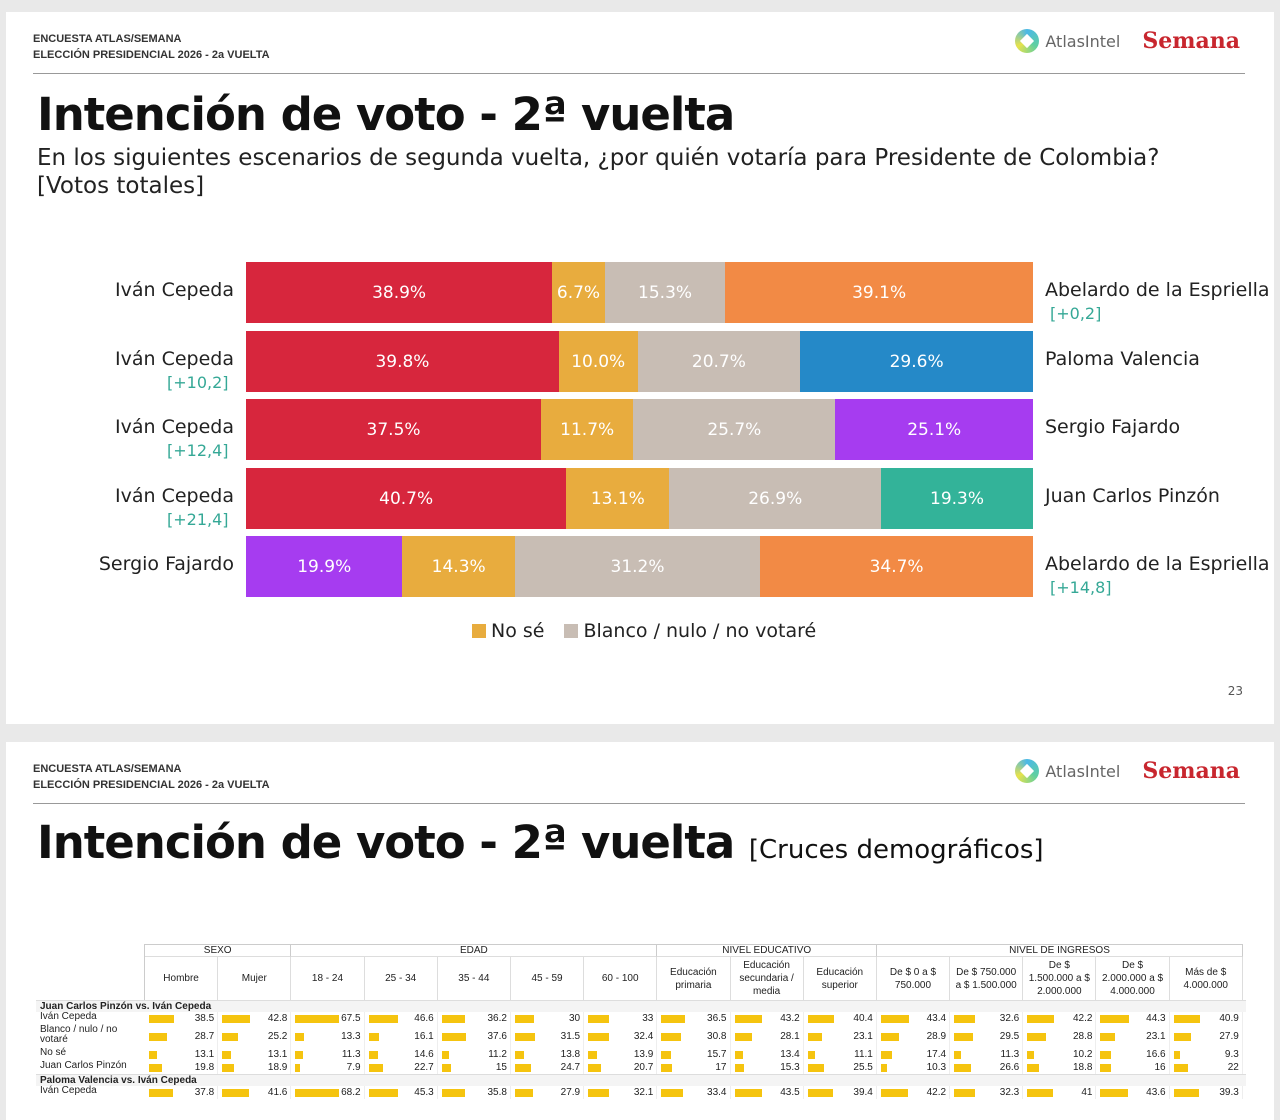 This screenshot has width=1280, height=1120. I want to click on data-cell: 30, so click(548, 1018).